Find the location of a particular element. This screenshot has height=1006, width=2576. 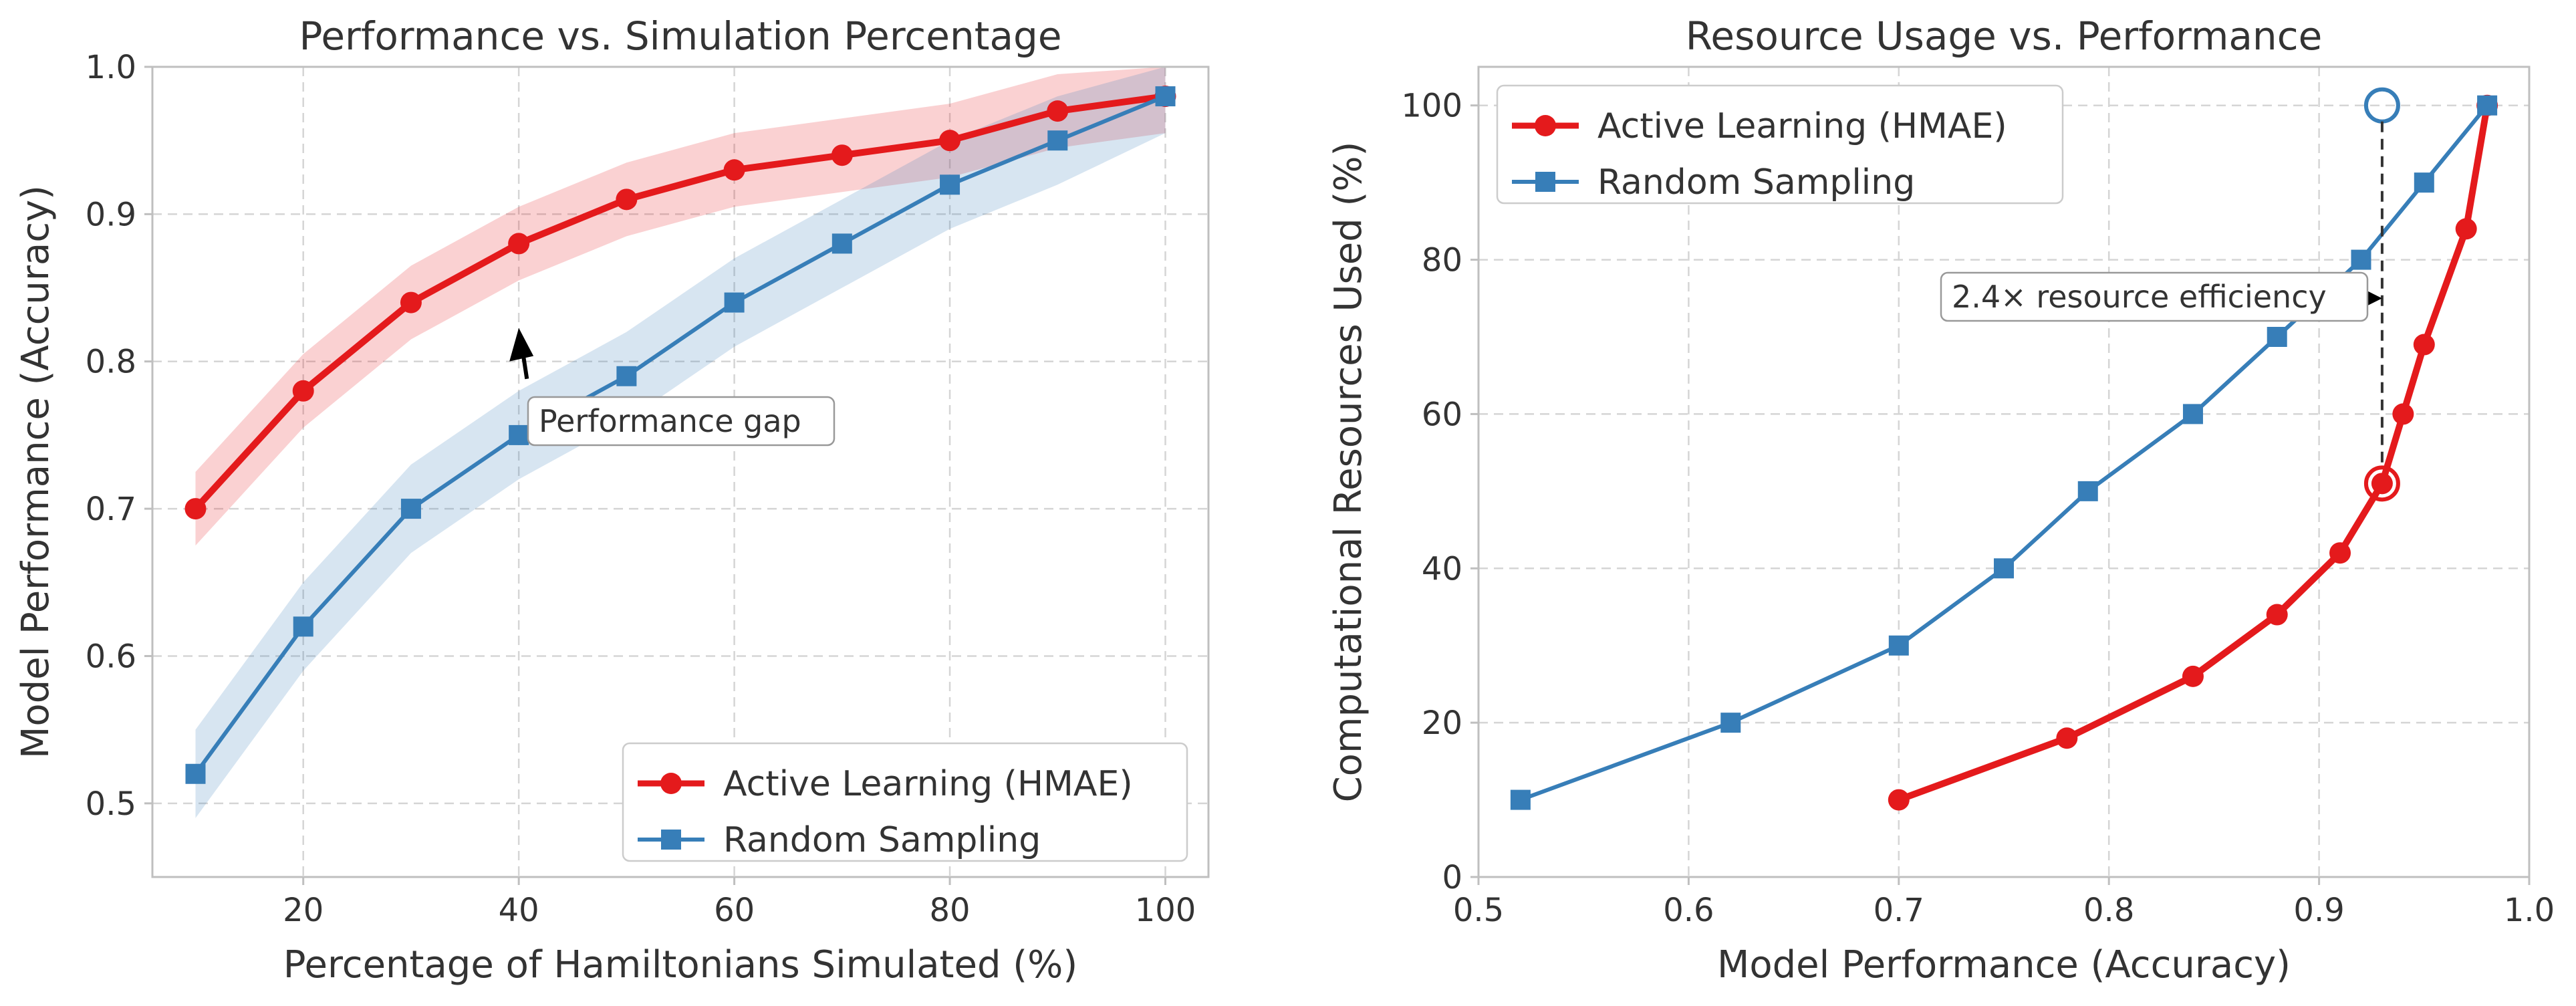

chart1-legend-label-active: Active Learning (HMAE) is located at coordinates (928, 784).